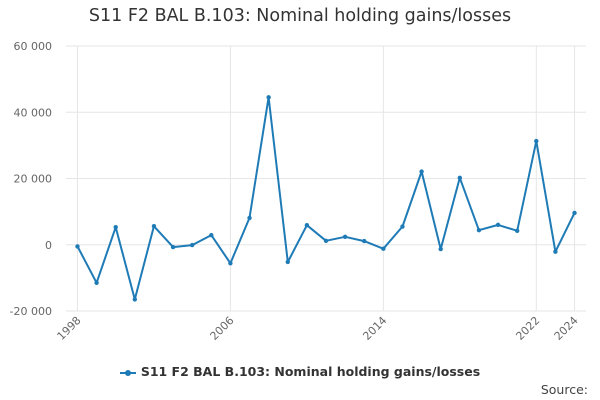 The height and width of the screenshot is (400, 600). I want to click on y-tick-label: 40 000, so click(33, 112).